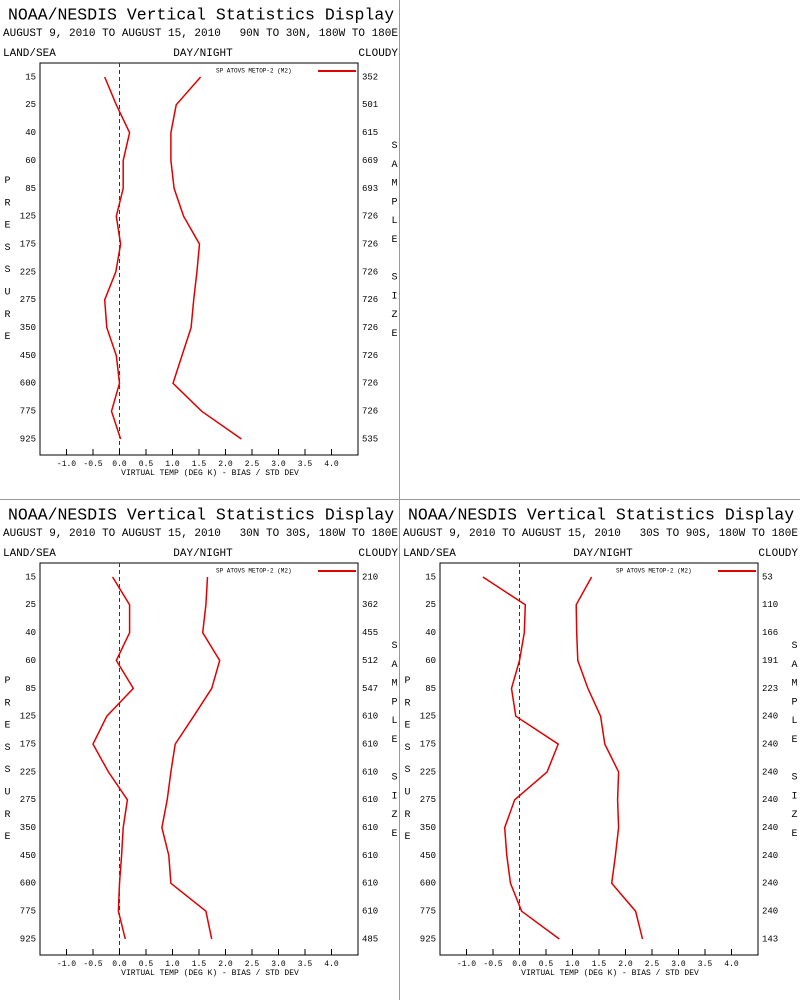 This screenshot has height=1000, width=800. I want to click on x-tick-label: 1.5, so click(199, 964).